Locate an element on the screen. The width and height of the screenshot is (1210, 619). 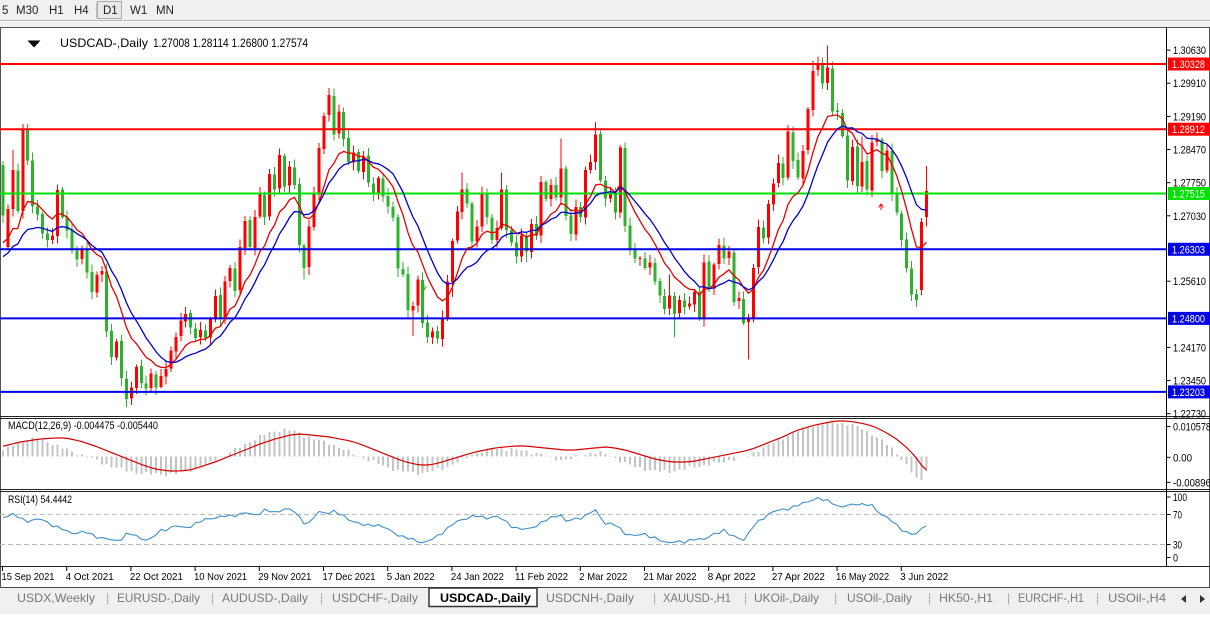
svg-text:MACD(12,26,9) -0.004475 -0.005: MACD(12,26,9) -0.004475 -0.005440 is located at coordinates (83, 426).